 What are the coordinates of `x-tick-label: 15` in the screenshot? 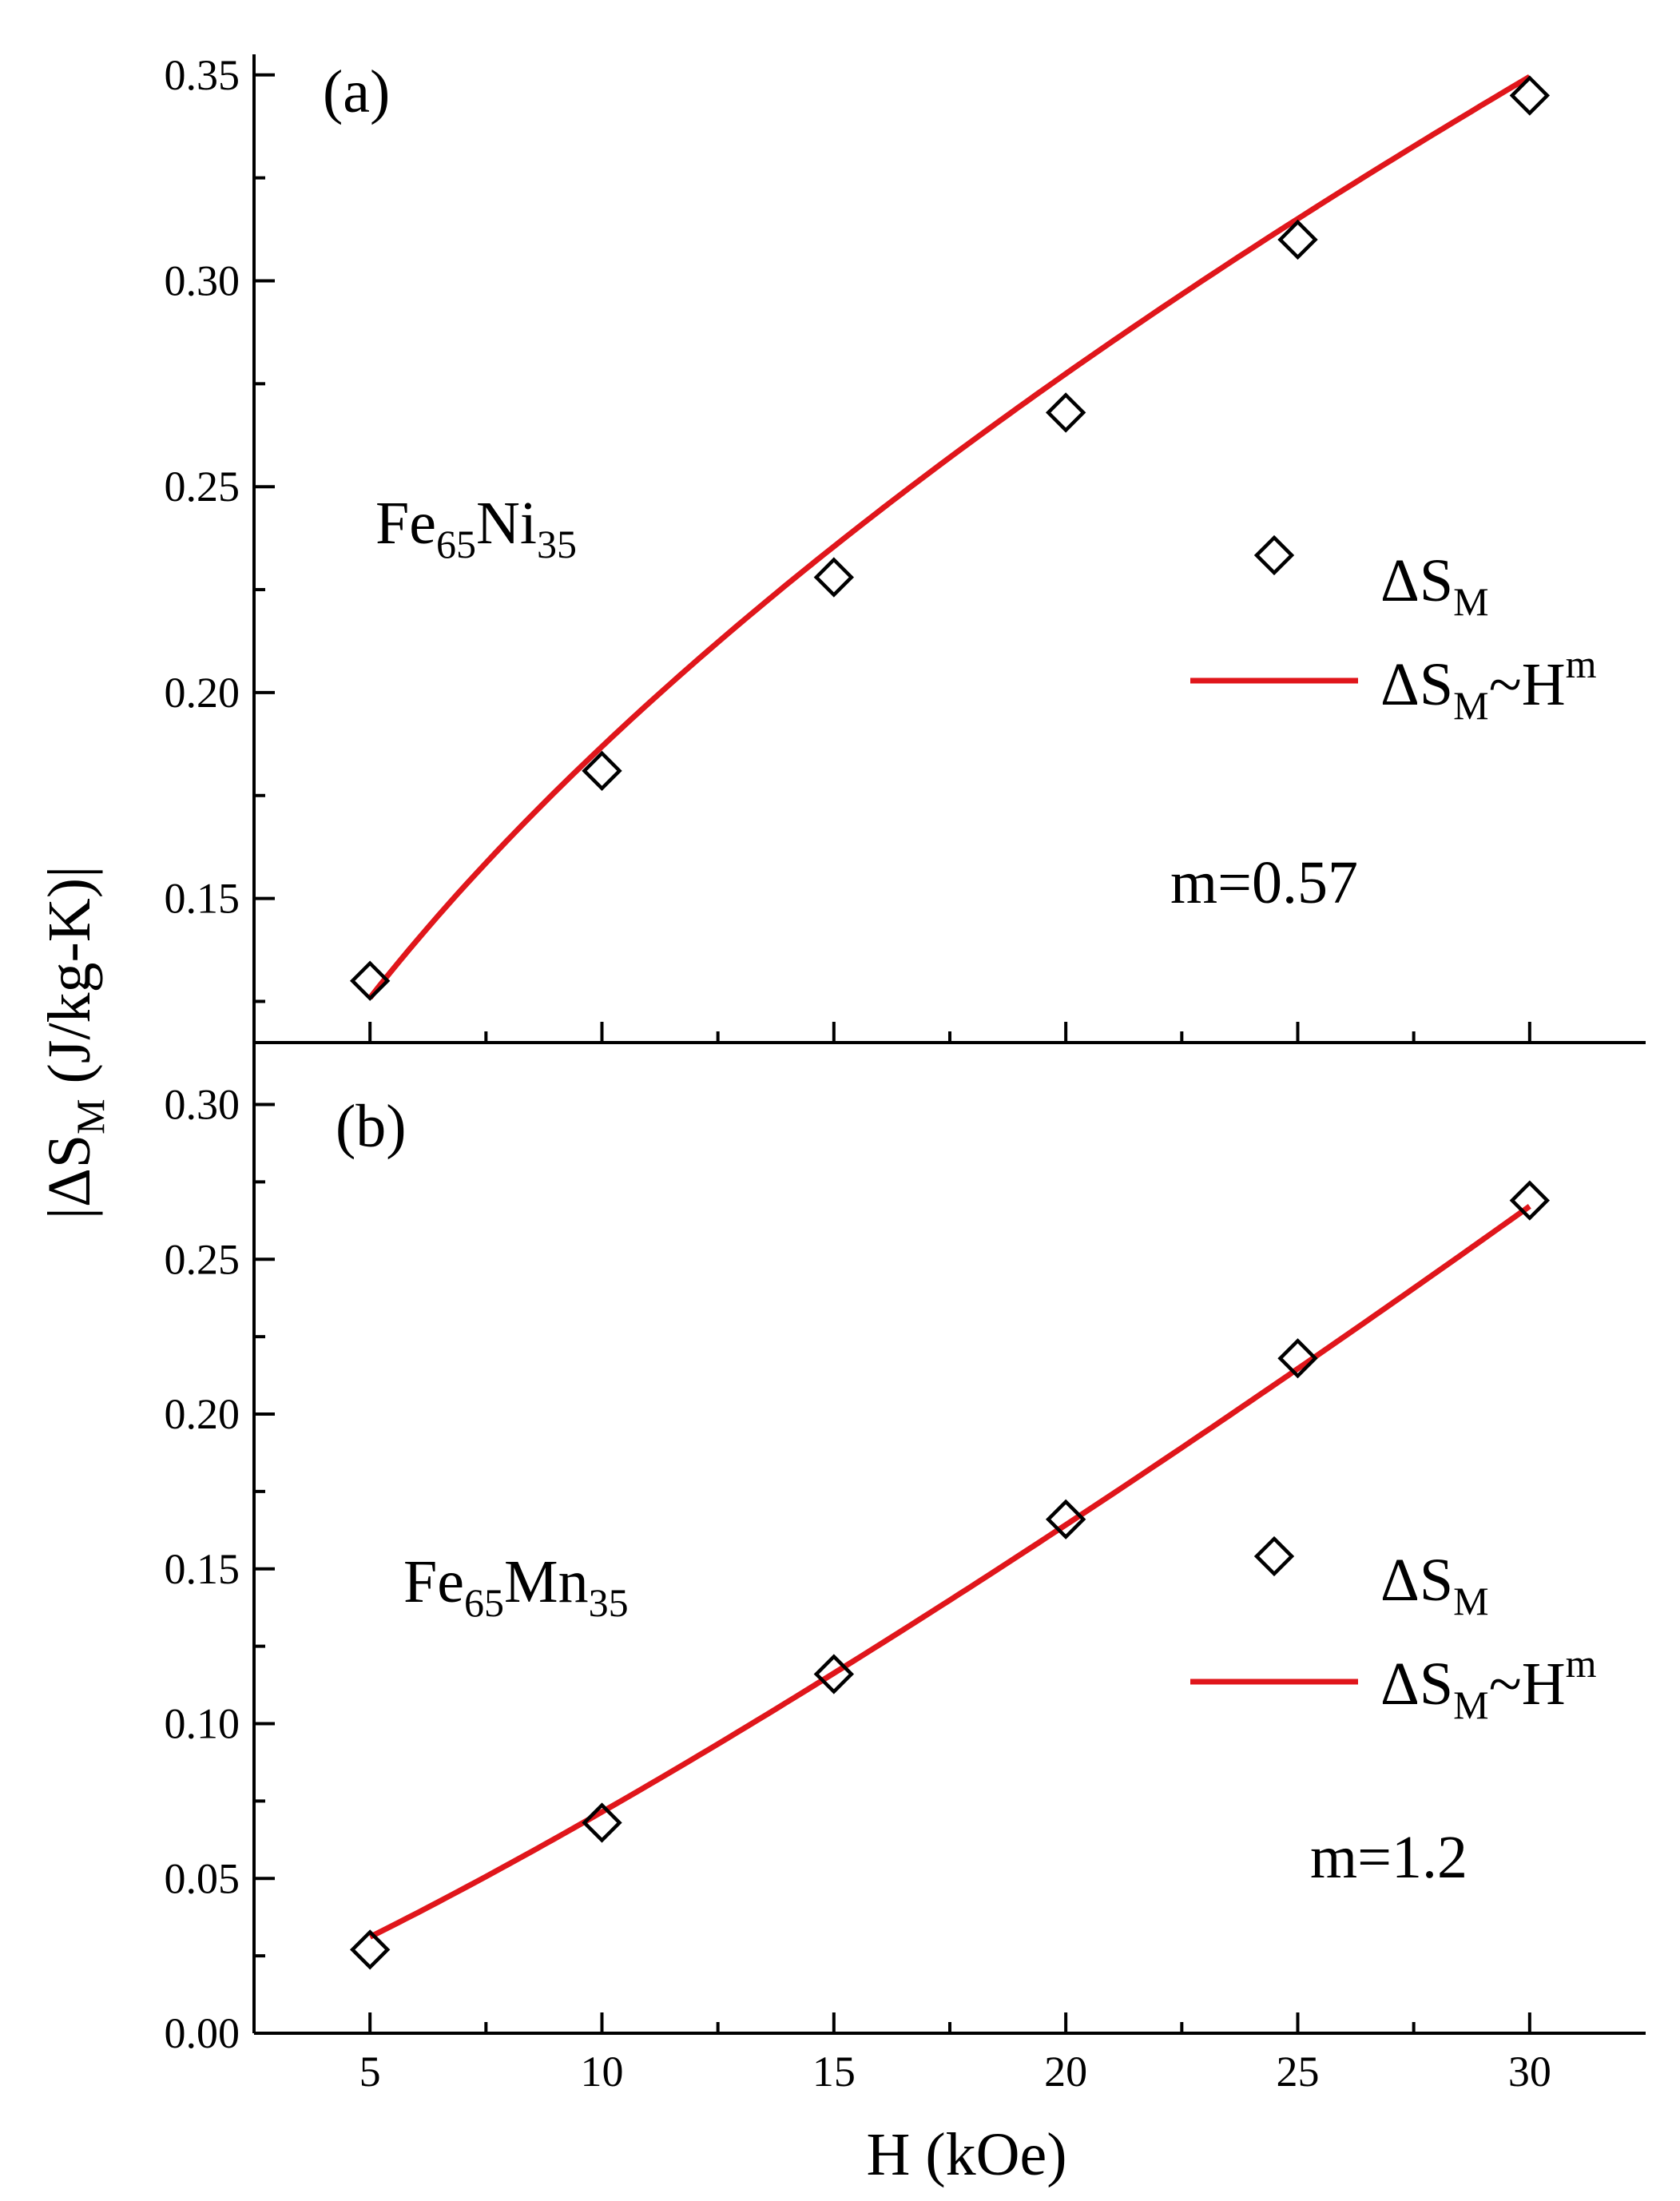 It's located at (834, 2072).